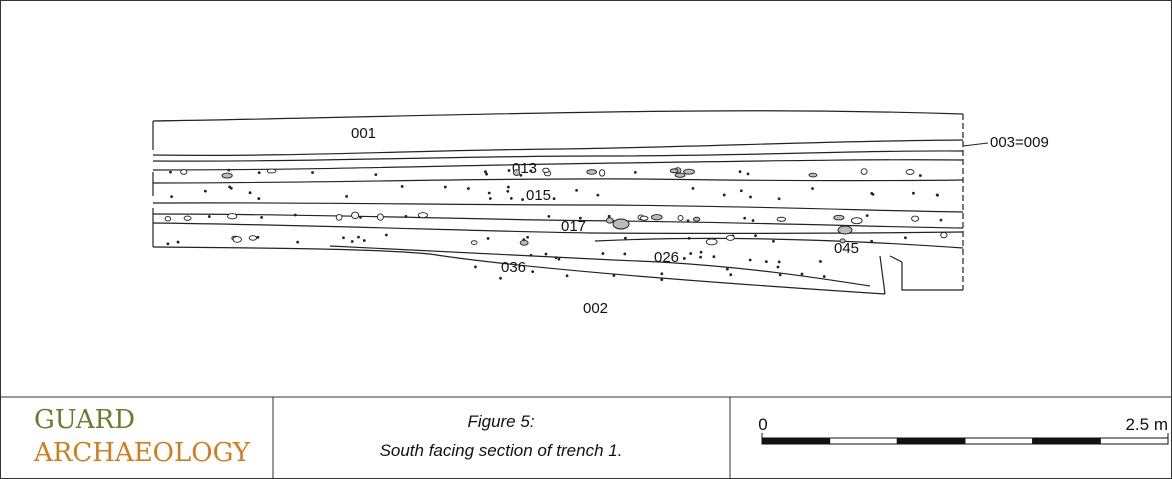 This screenshot has width=1172, height=479. What do you see at coordinates (965, 439) in the screenshot?
I see `scale-bar` at bounding box center [965, 439].